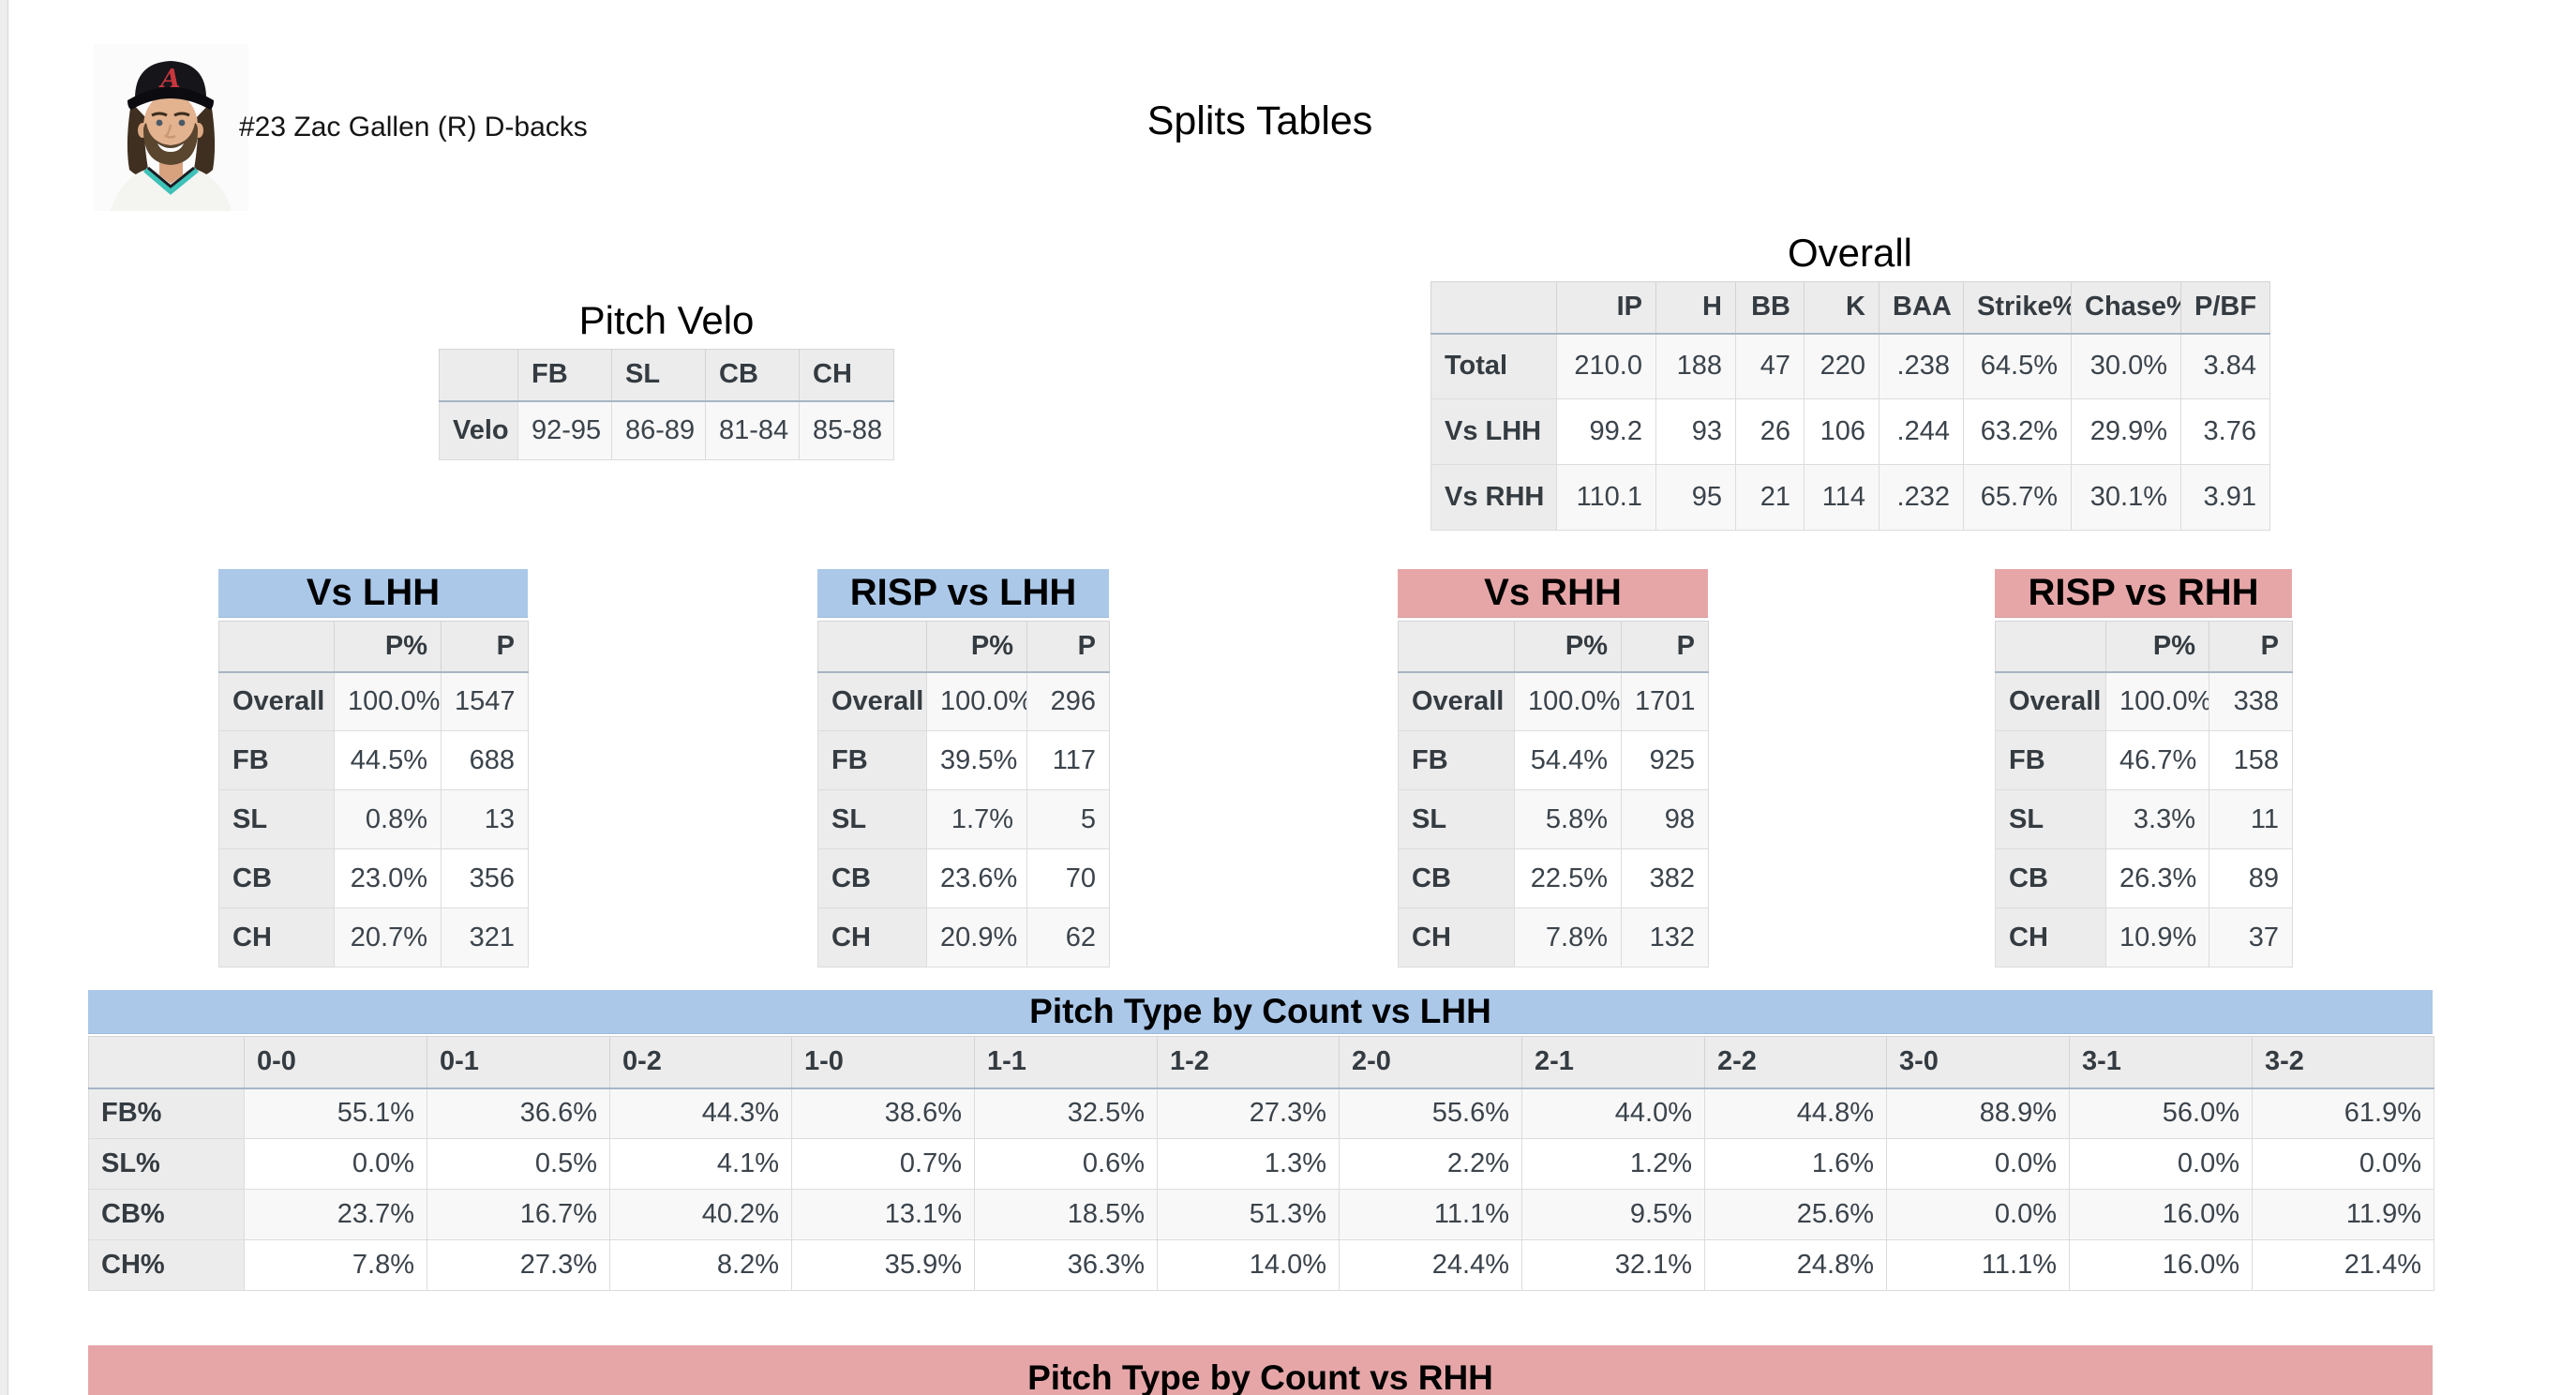  Describe the element at coordinates (1665, 878) in the screenshot. I see `value-cell: 382` at that location.